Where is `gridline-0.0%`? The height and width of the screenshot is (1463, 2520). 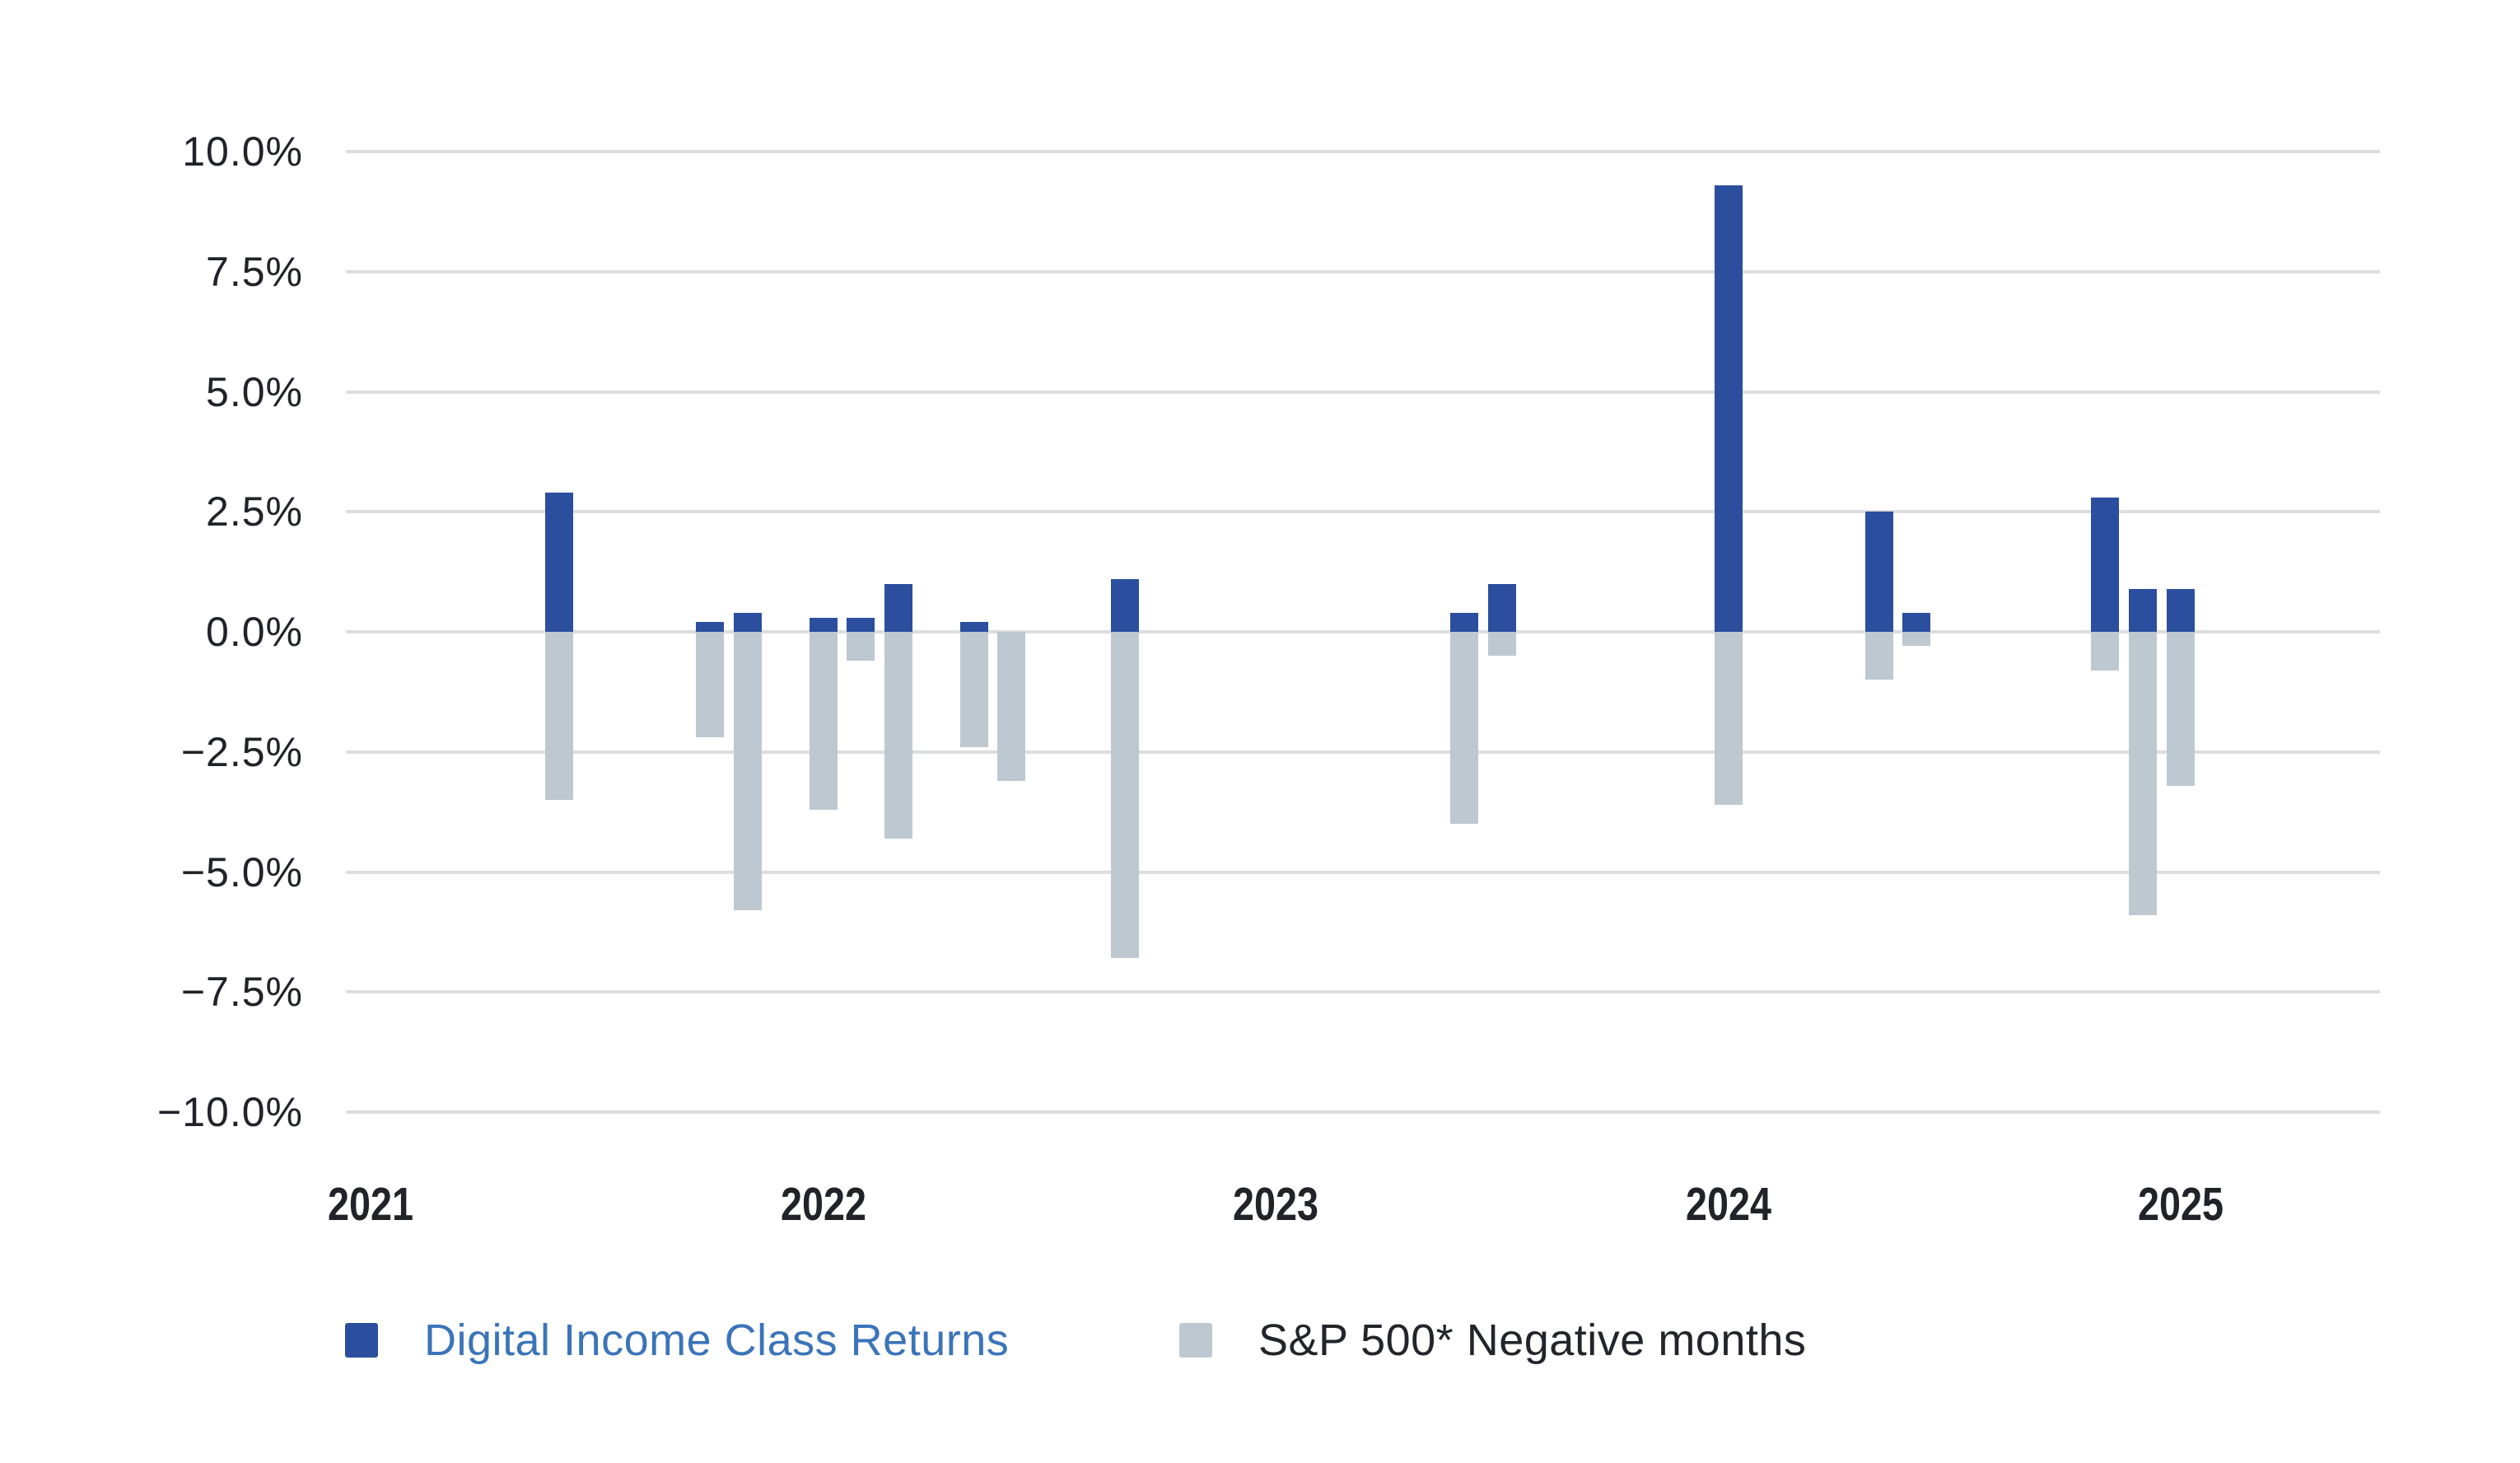
gridline-0.0% is located at coordinates (1363, 631).